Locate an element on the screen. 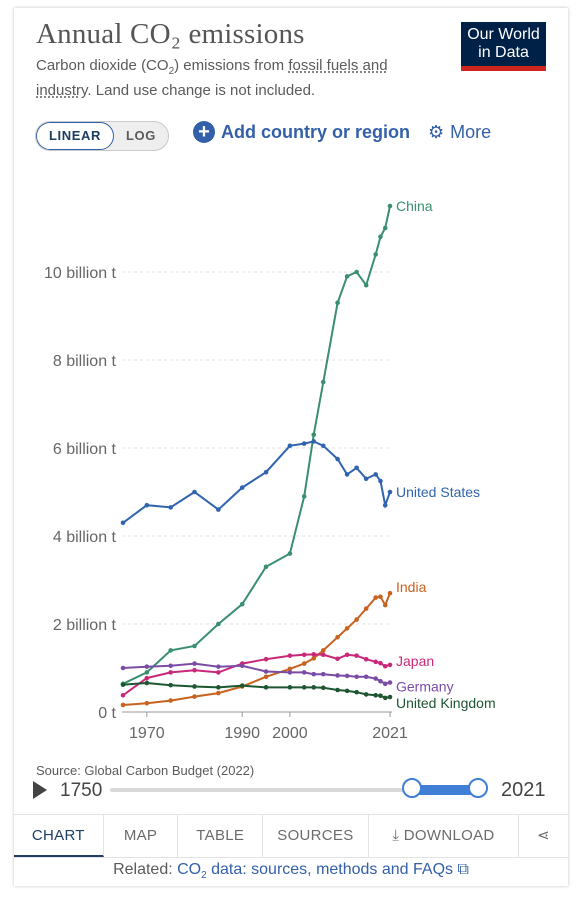 The width and height of the screenshot is (582, 900). series-label: Japan is located at coordinates (415, 661).